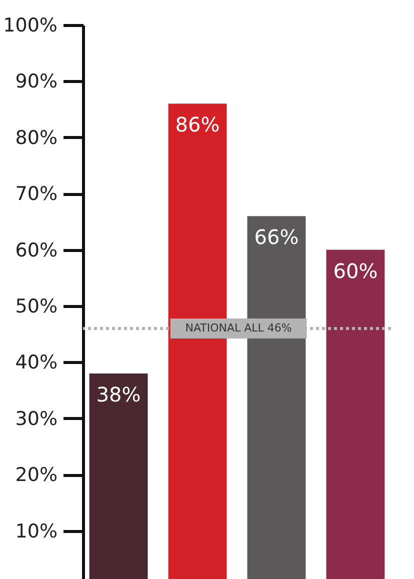 Image resolution: width=414 pixels, height=579 pixels. I want to click on ref-line-label: NATIONAL ALL 46%, so click(238, 327).